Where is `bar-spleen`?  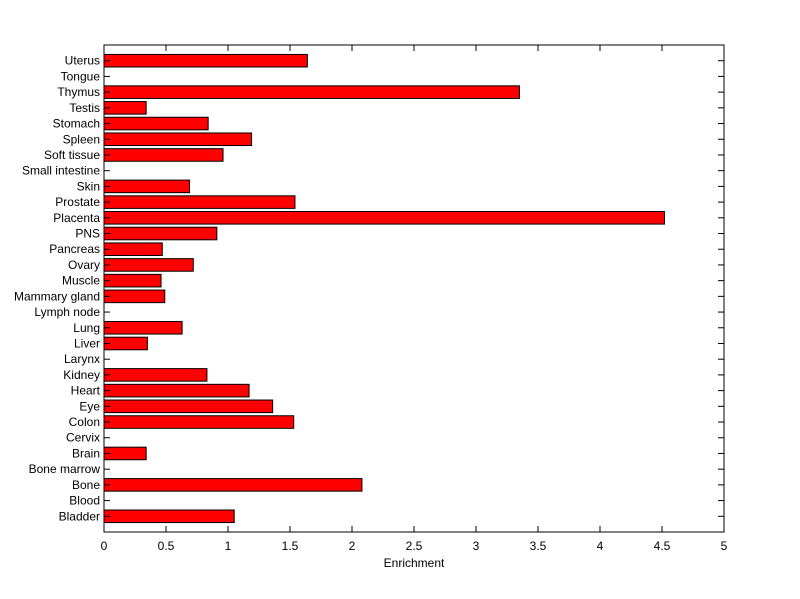 bar-spleen is located at coordinates (178, 139).